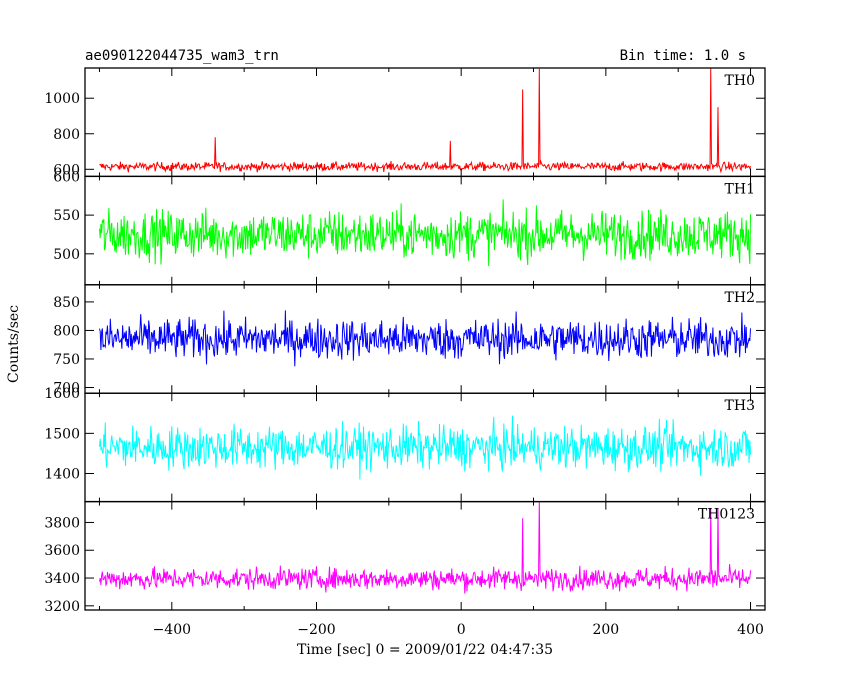 The height and width of the screenshot is (680, 850). I want to click on x-tick-label: −400, so click(172, 630).